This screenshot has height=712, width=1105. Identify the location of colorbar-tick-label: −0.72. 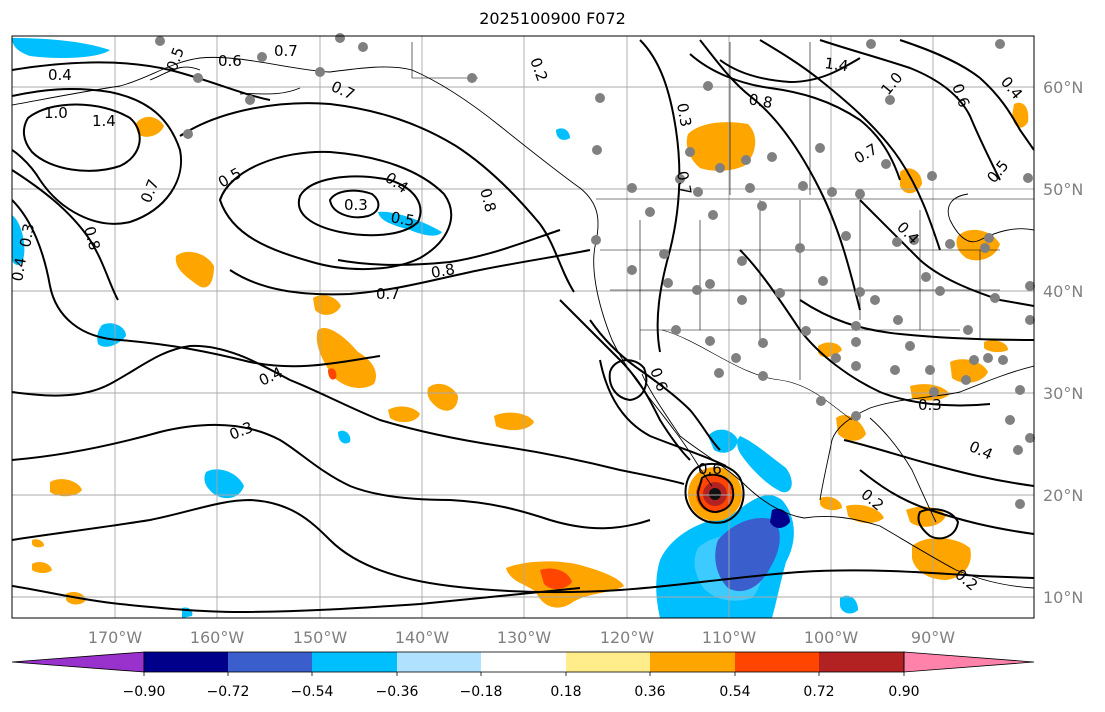
(228, 692).